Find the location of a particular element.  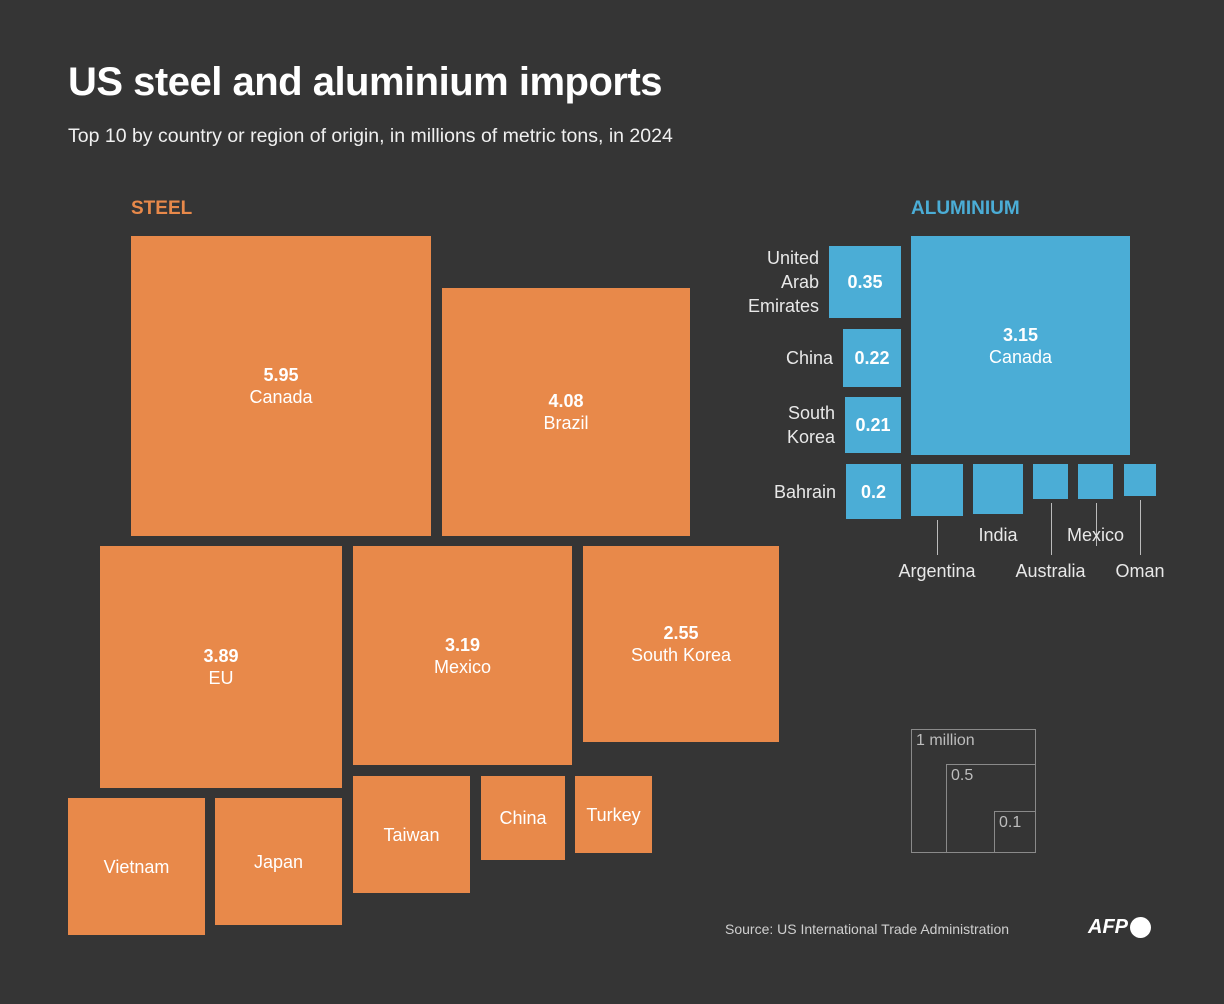

aluminium-square-united-arab-emirates: 0.35 is located at coordinates (865, 282).